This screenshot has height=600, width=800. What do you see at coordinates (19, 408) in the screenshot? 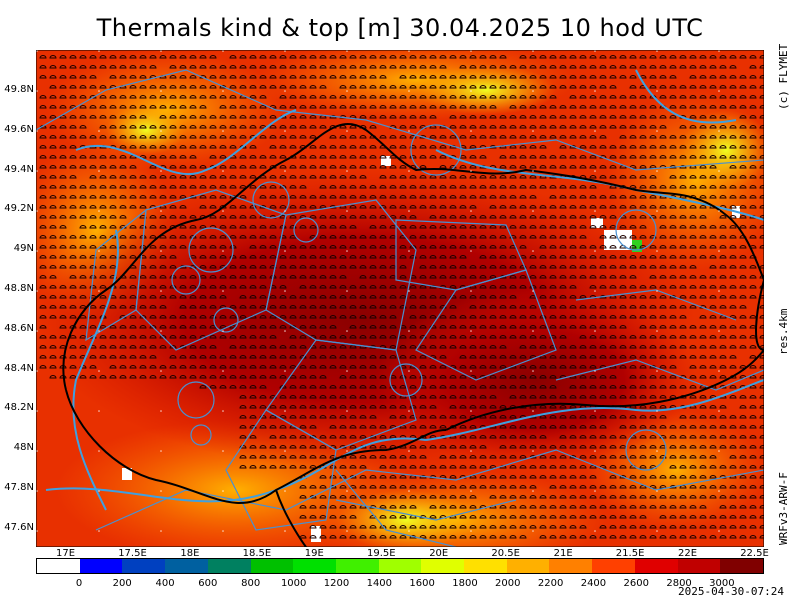
I see `latitude-tick: 48.2N` at bounding box center [19, 408].